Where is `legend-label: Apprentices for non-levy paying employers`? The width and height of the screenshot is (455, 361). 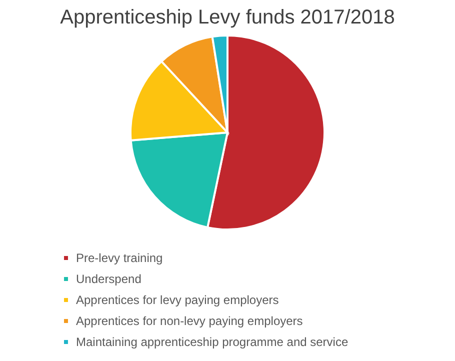
legend-label: Apprentices for non-levy paying employers is located at coordinates (189, 321).